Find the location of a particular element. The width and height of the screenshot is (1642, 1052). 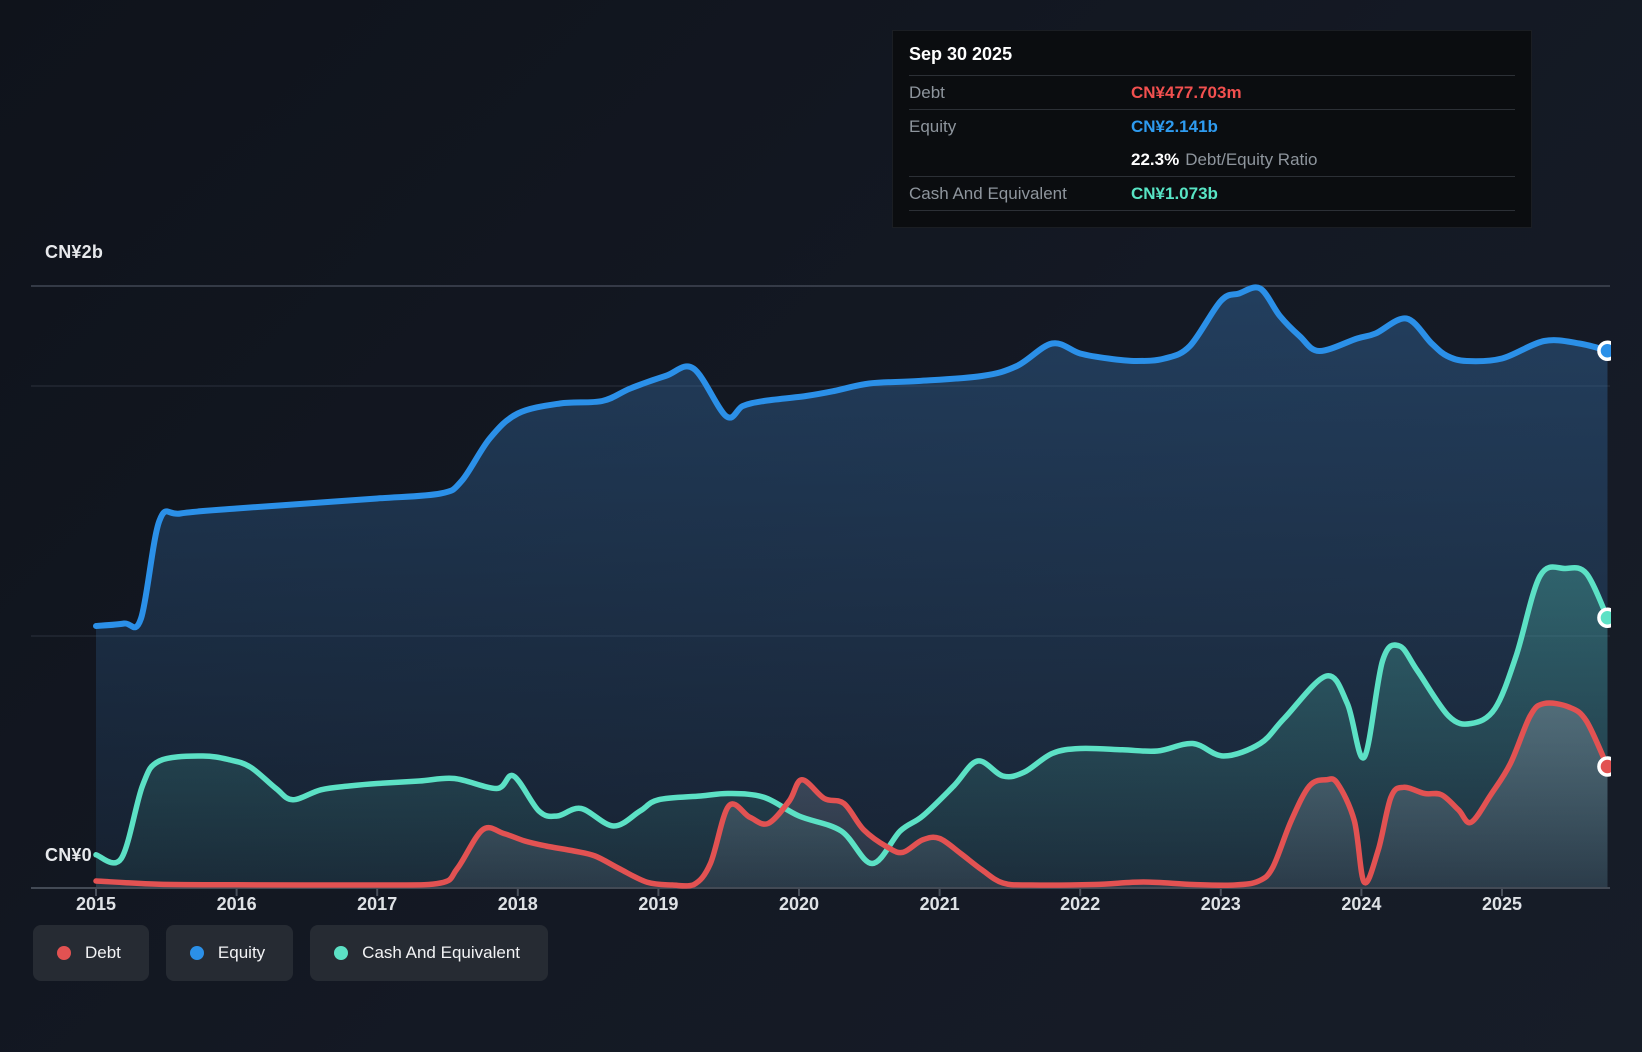

tooltip-row-equity: Equity CN¥2.141b is located at coordinates (1212, 126).